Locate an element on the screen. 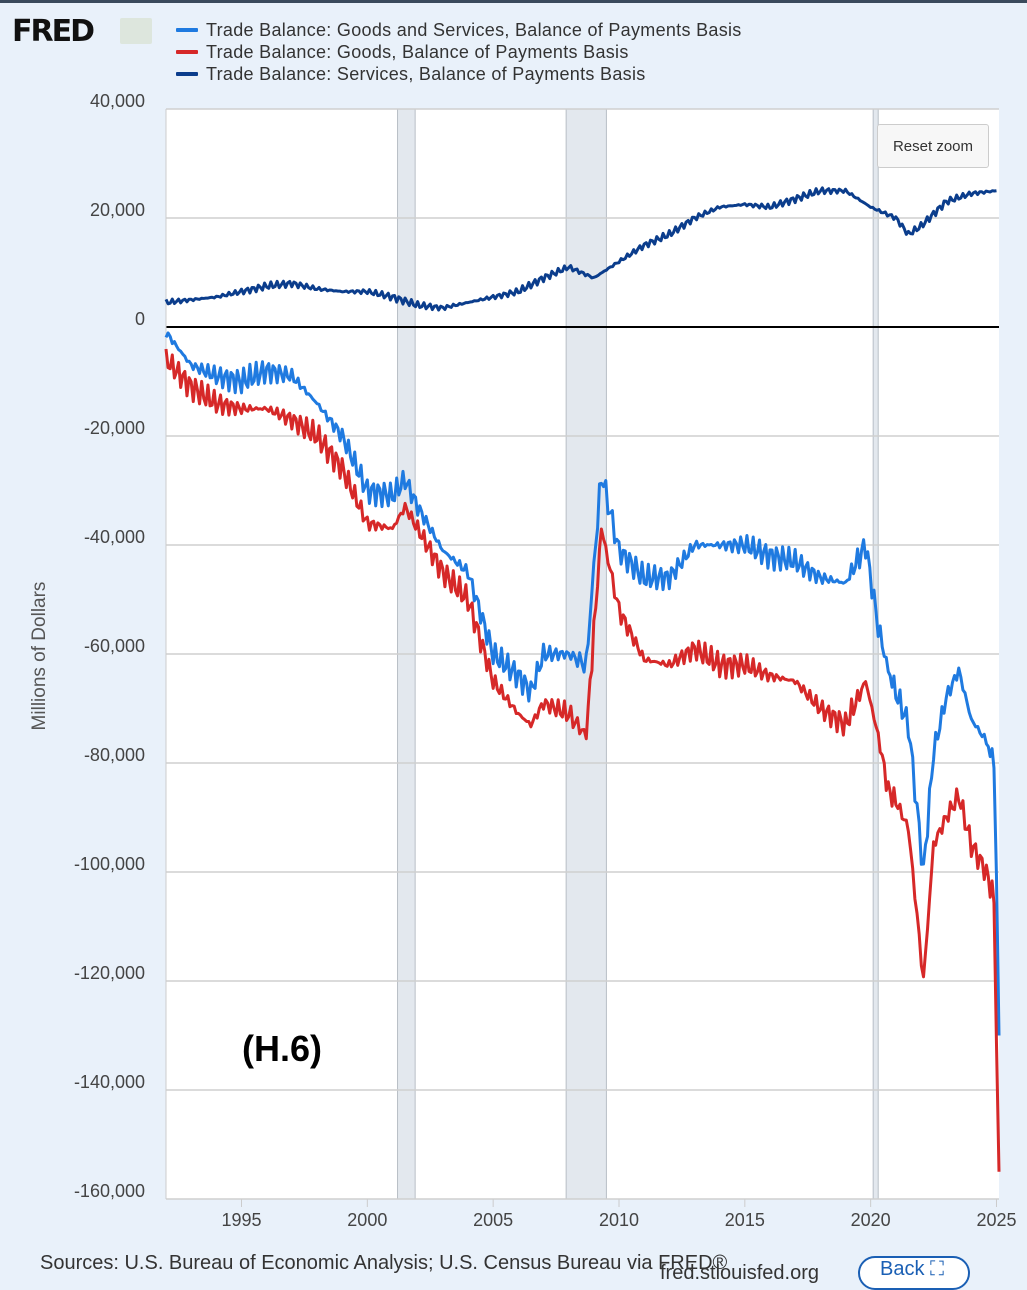 The image size is (1027, 1290). x-tick-label: 2020 is located at coordinates (871, 1220).